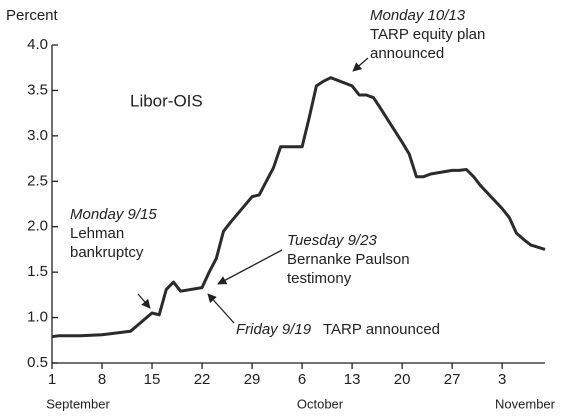  What do you see at coordinates (525, 403) in the screenshot?
I see `month-label: November` at bounding box center [525, 403].